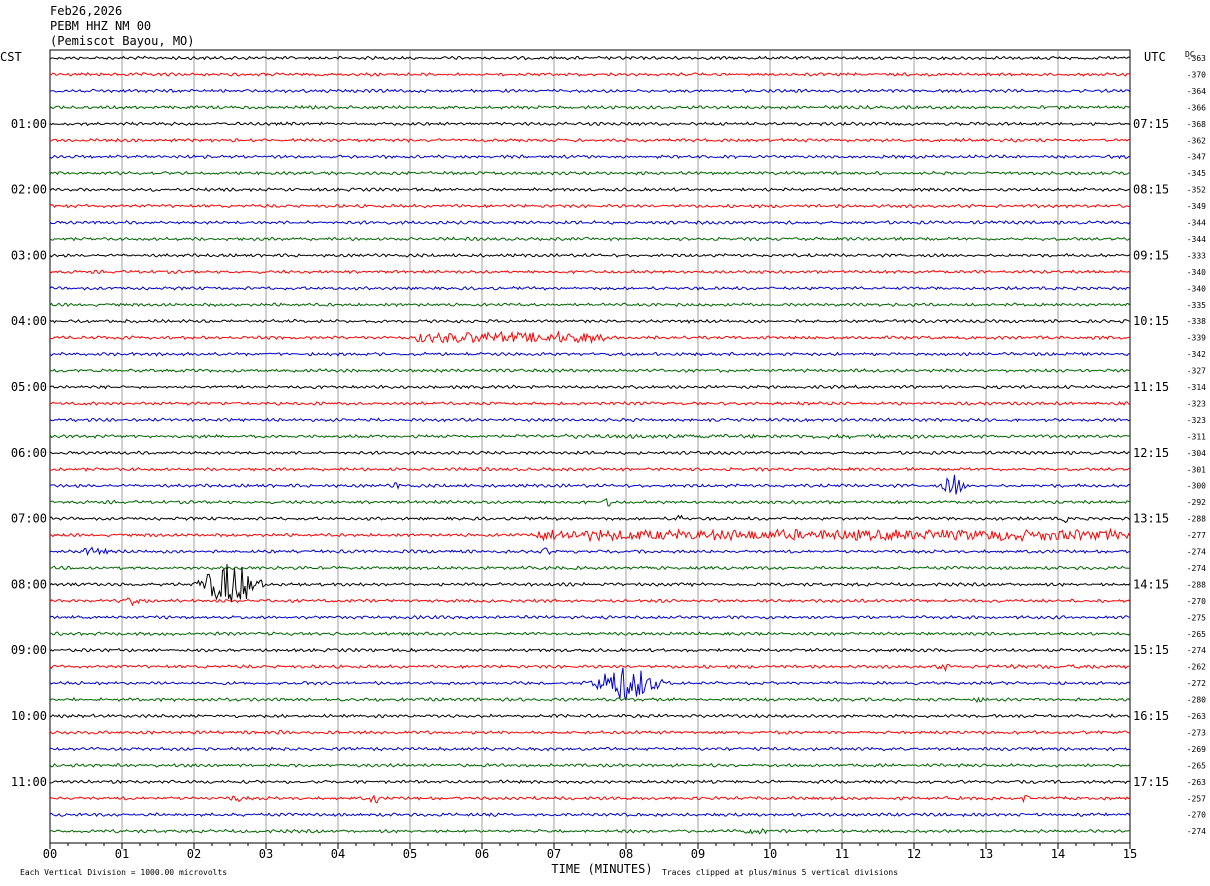 This screenshot has height=886, width=1210. I want to click on x-tick-label: 01, so click(122, 854).